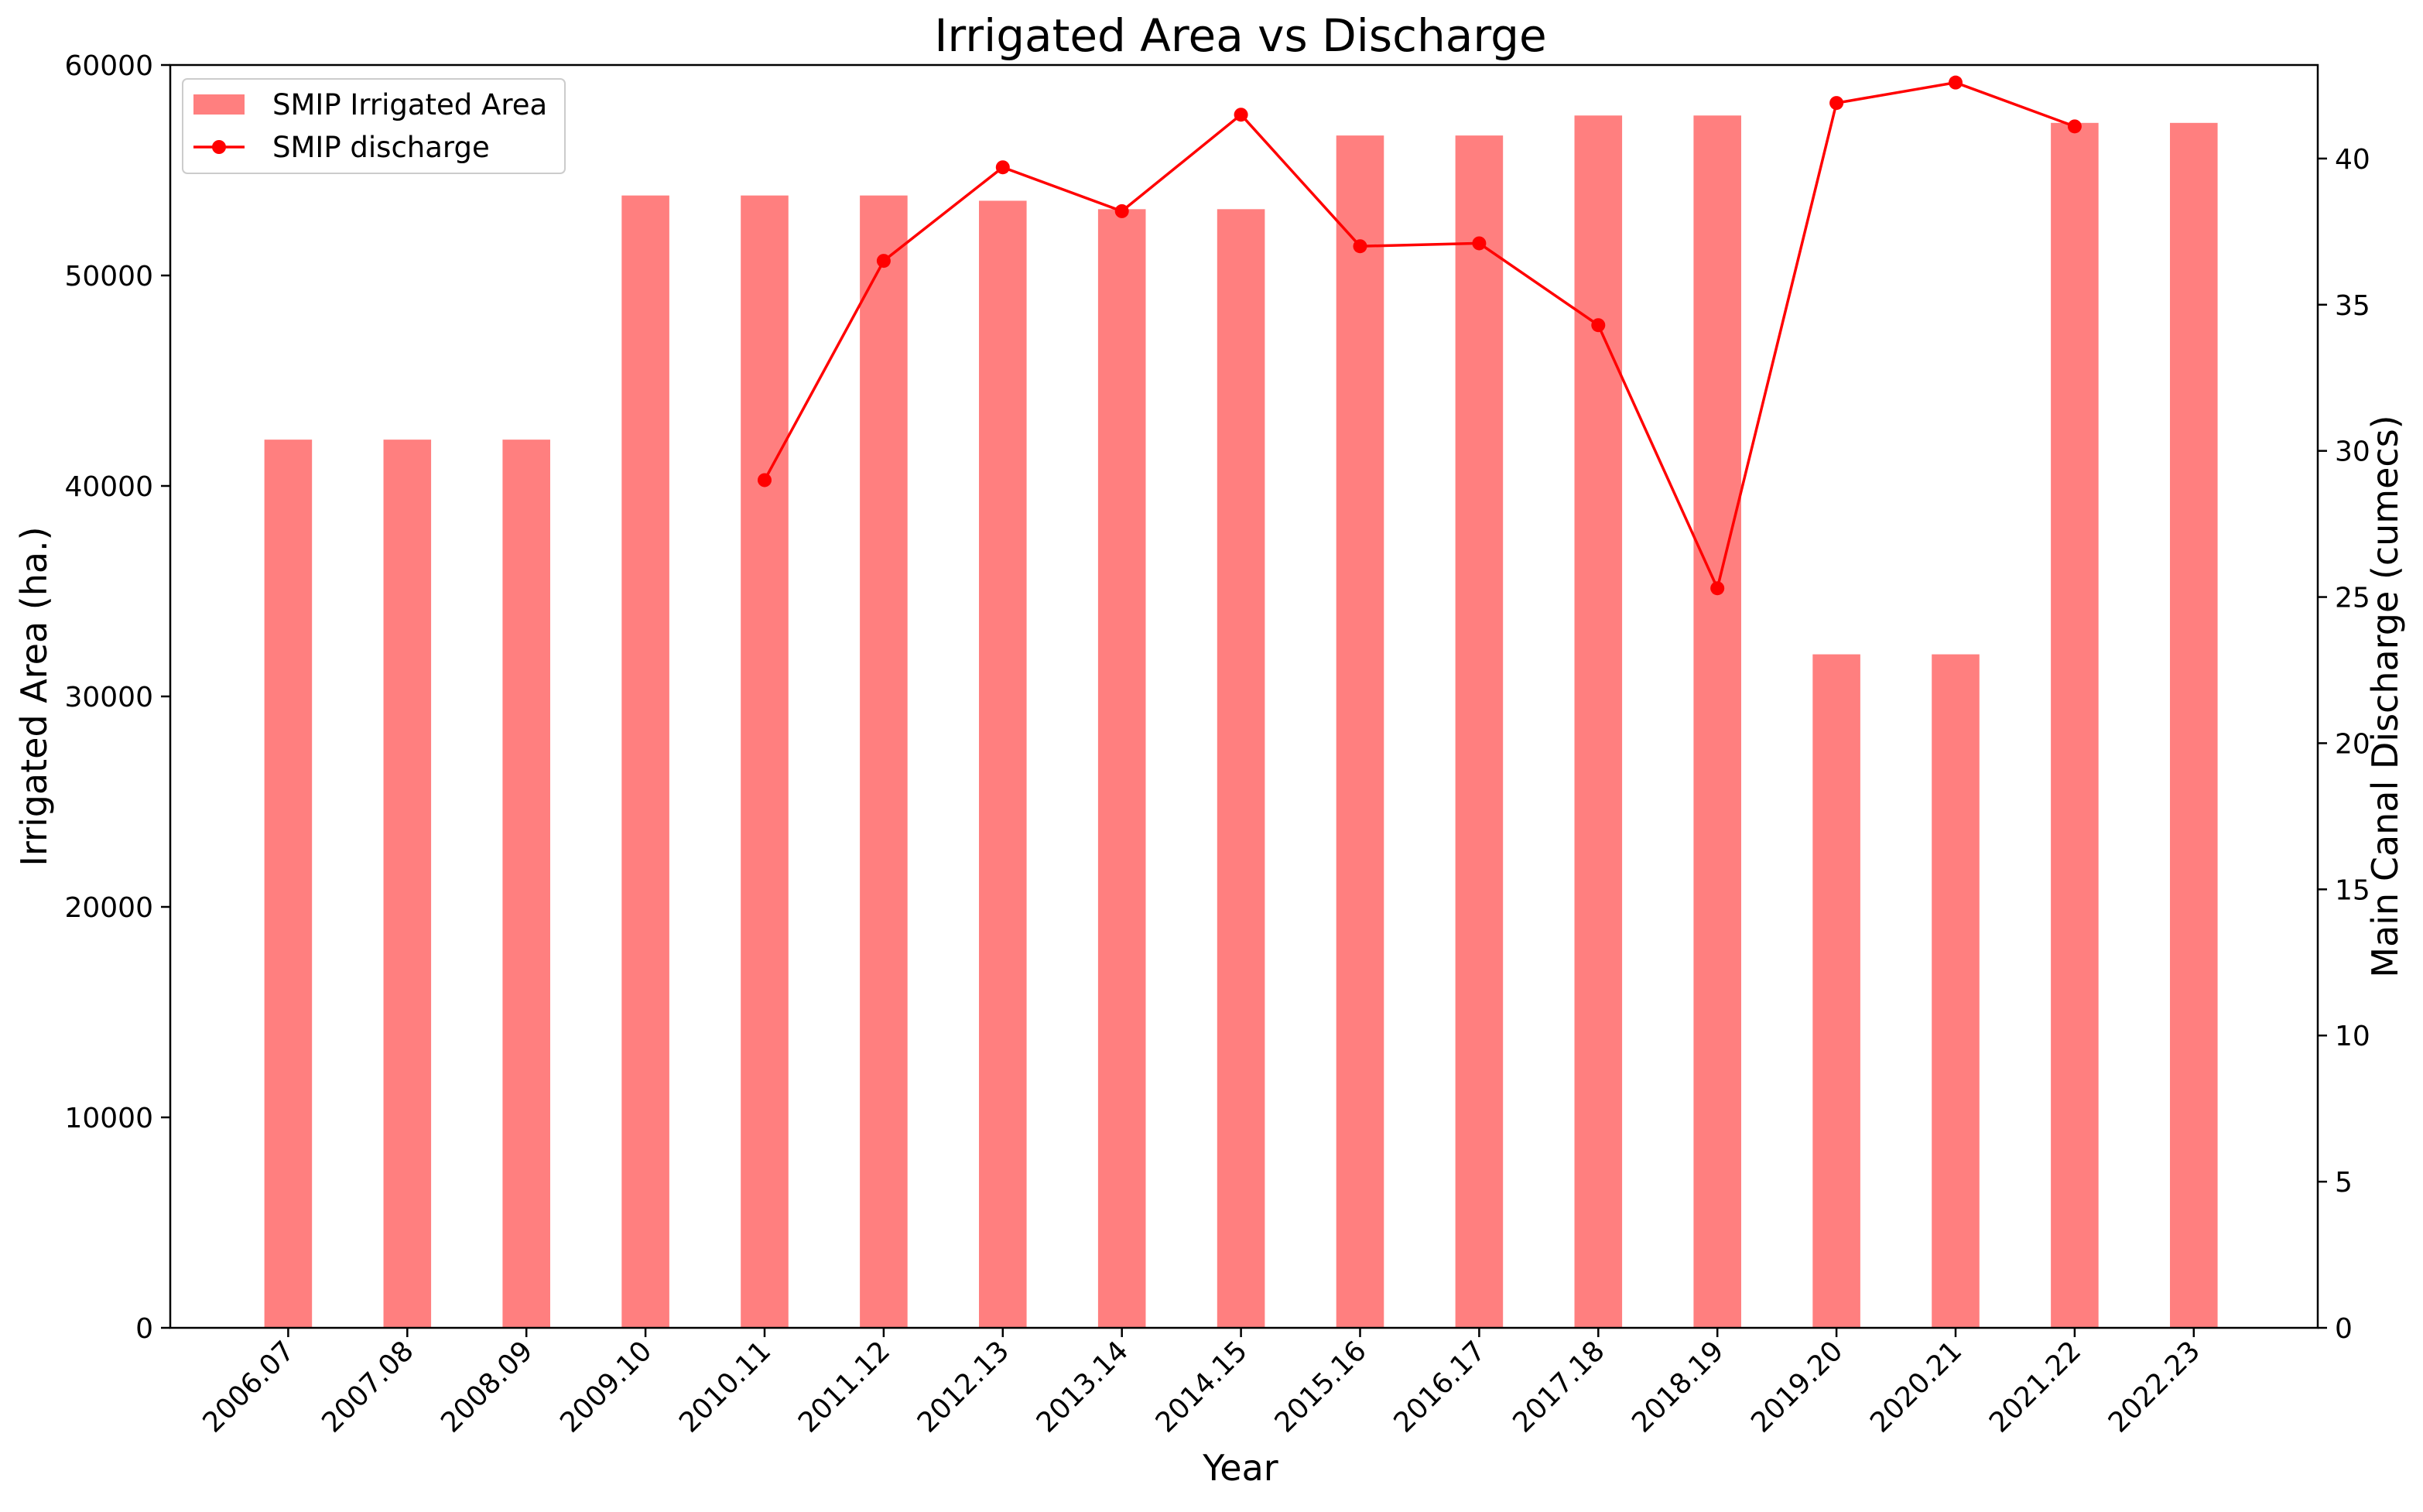 The image size is (2423, 1512). I want to click on bar-2017.18, so click(1598, 721).